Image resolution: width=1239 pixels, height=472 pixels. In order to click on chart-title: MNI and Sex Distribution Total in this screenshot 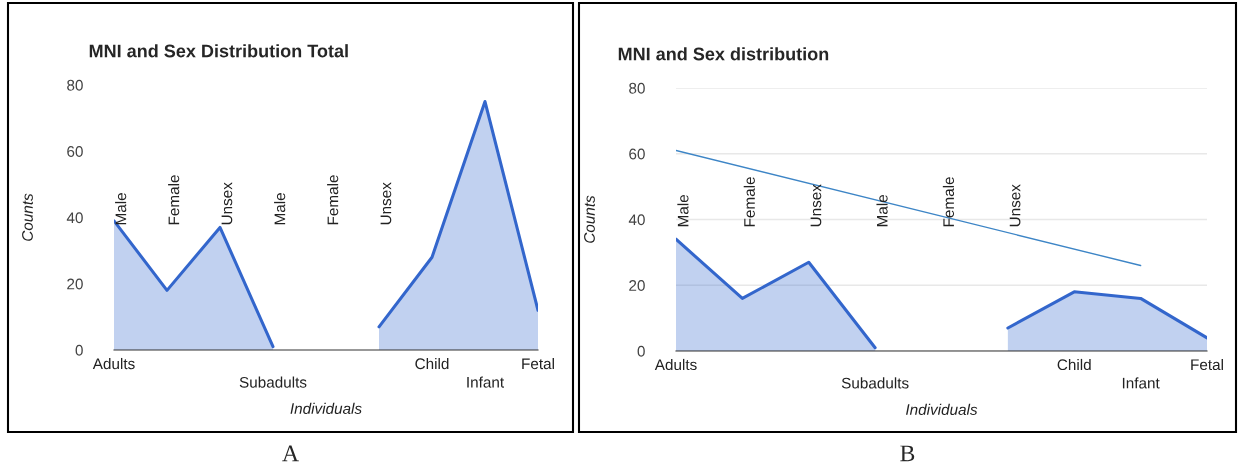, I will do `click(218, 51)`.